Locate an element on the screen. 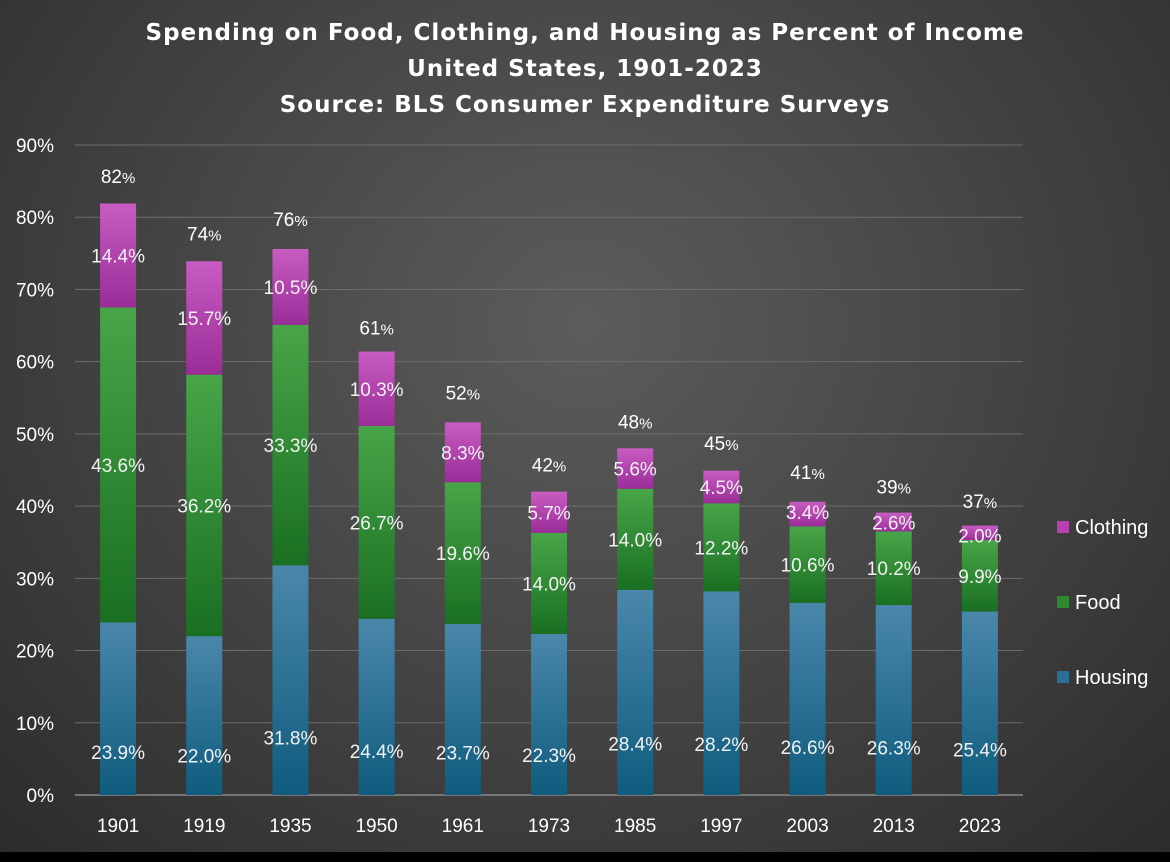 This screenshot has height=862, width=1170. legend-swatch-food is located at coordinates (1063, 602).